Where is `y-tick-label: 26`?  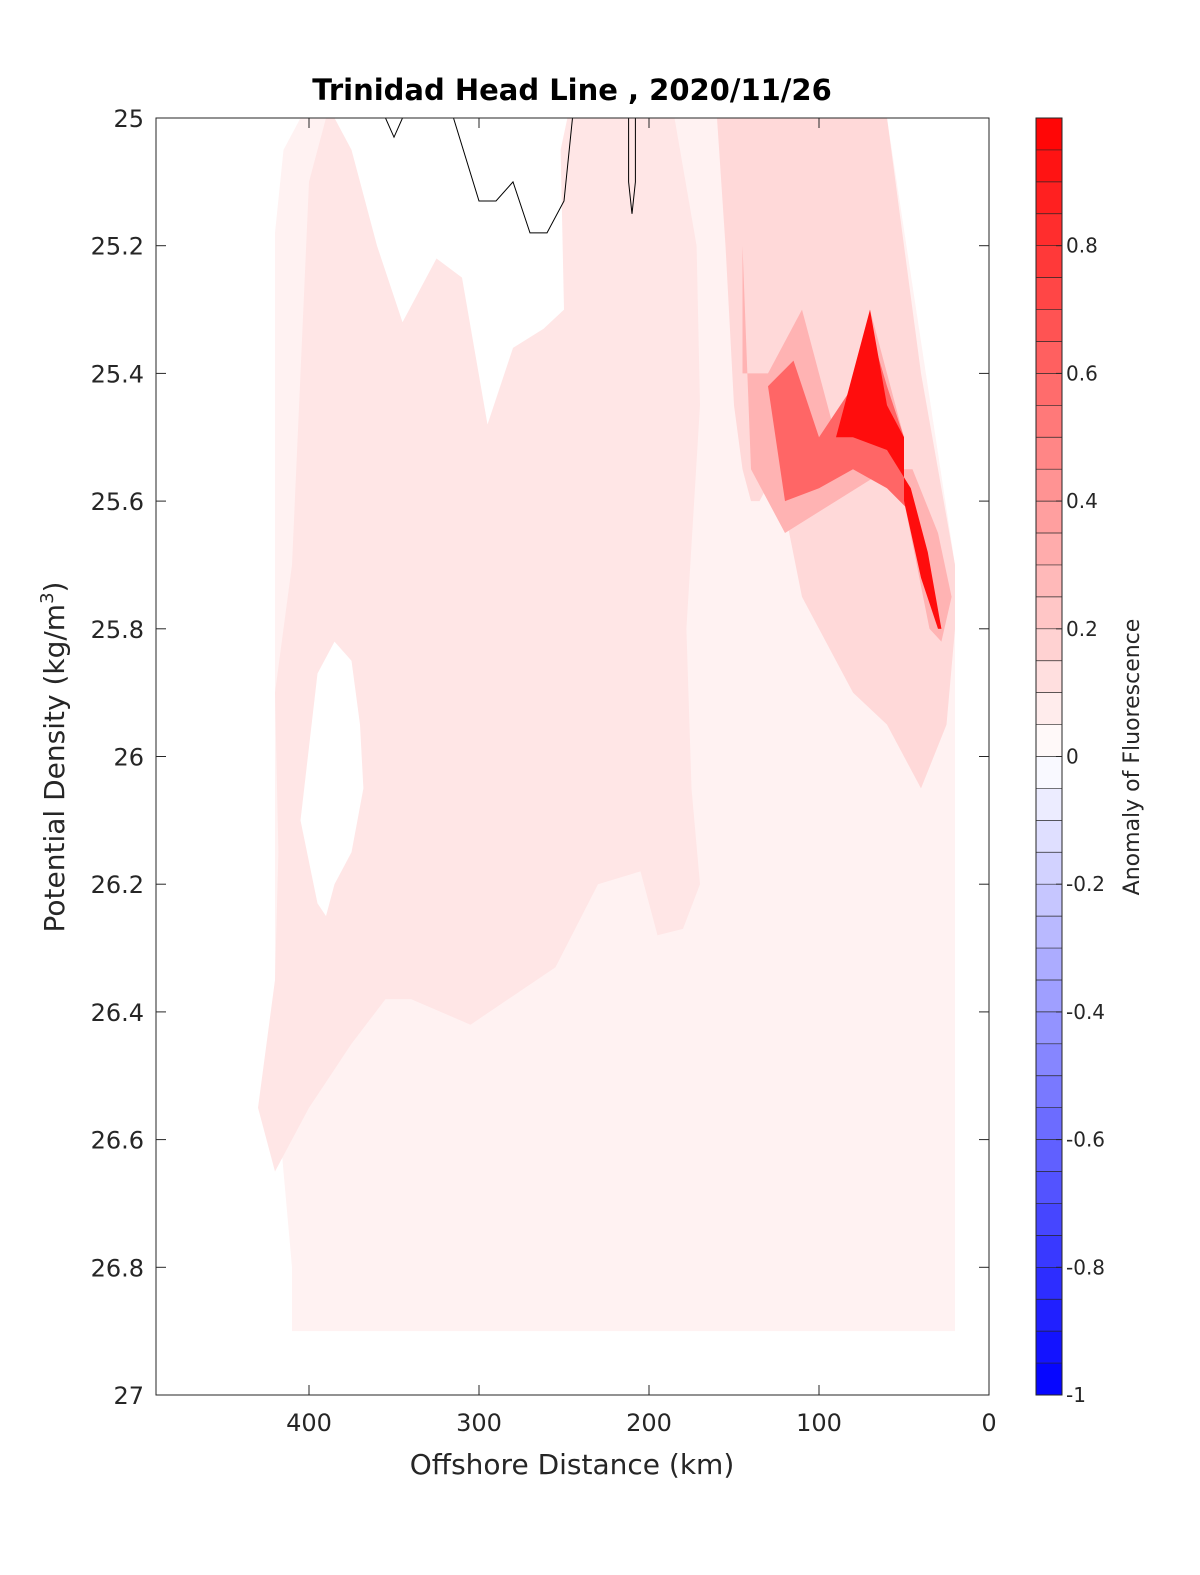 y-tick-label: 26 is located at coordinates (128, 758).